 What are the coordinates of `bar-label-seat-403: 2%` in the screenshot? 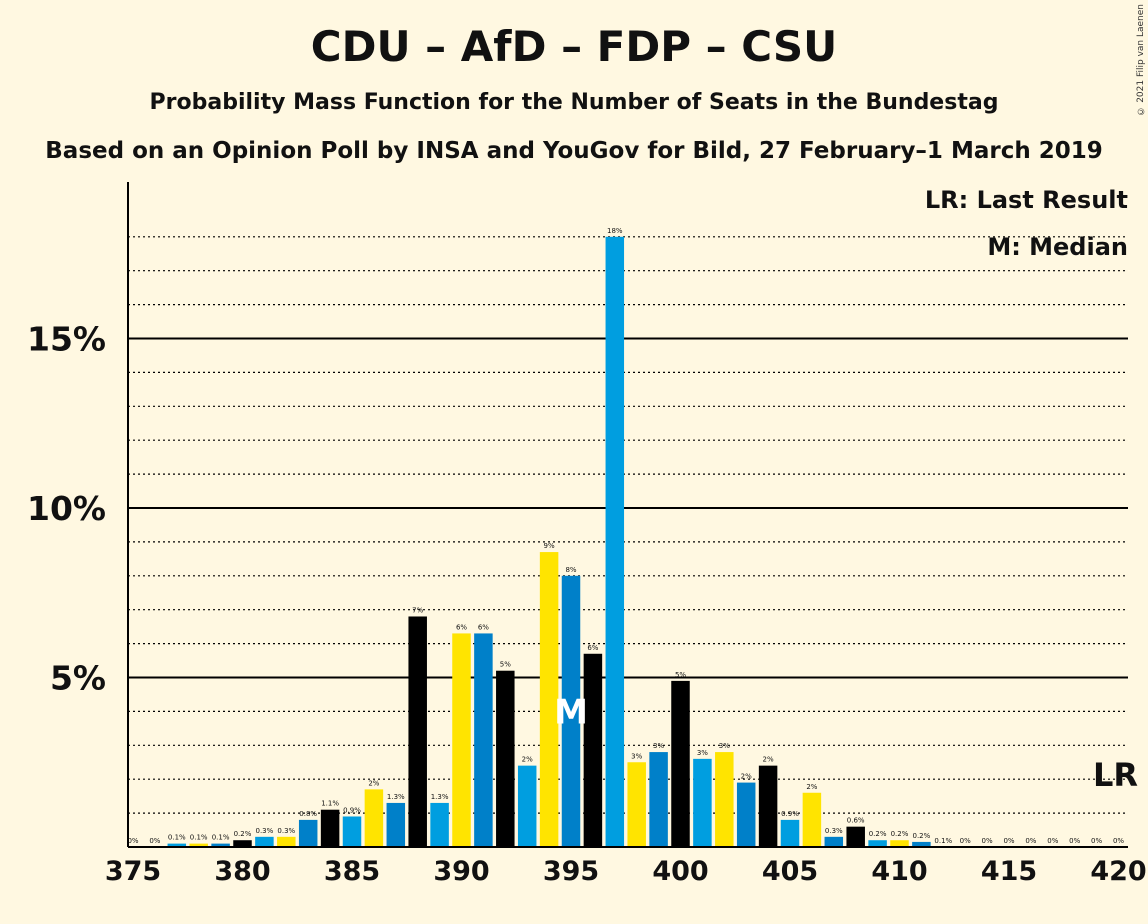 It's located at (746, 777).